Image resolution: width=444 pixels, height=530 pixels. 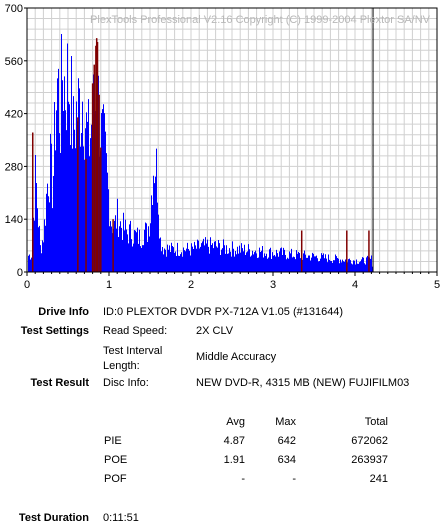 I want to click on y-tick-label: 420, so click(x=14, y=115).